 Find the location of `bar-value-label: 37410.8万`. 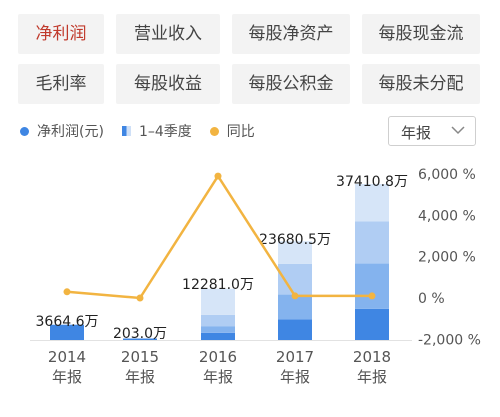

bar-value-label: 37410.8万 is located at coordinates (372, 182).